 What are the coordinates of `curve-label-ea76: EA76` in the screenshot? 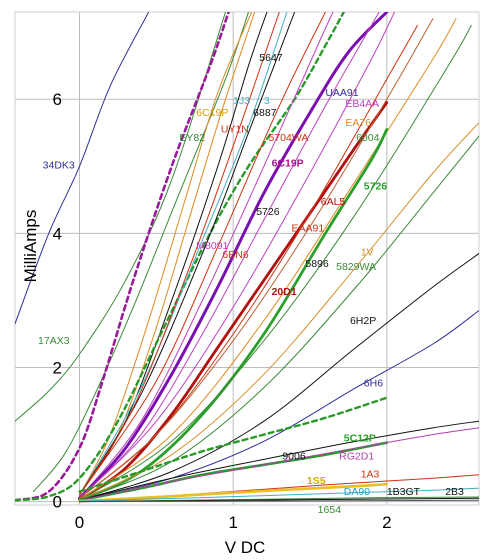 It's located at (358, 123).